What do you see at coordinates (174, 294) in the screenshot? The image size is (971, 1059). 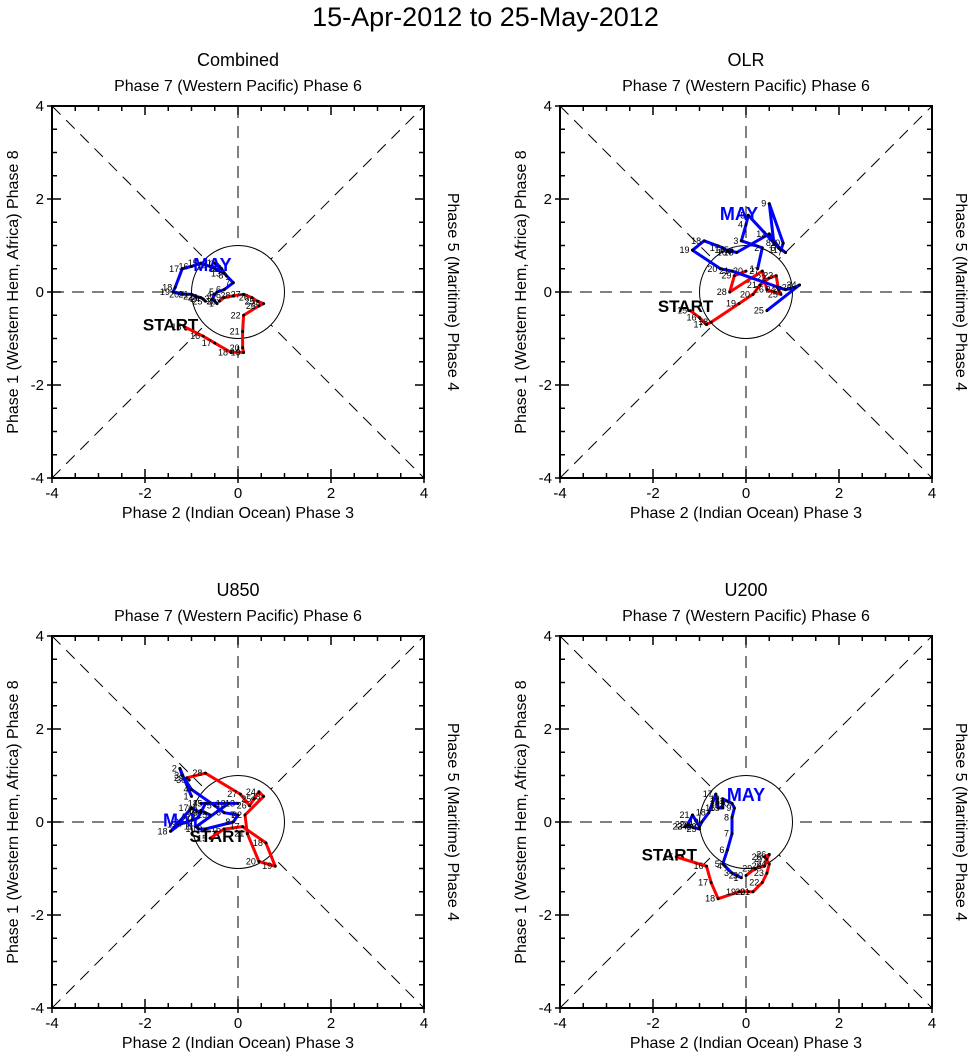 I see `day-label: 20` at bounding box center [174, 294].